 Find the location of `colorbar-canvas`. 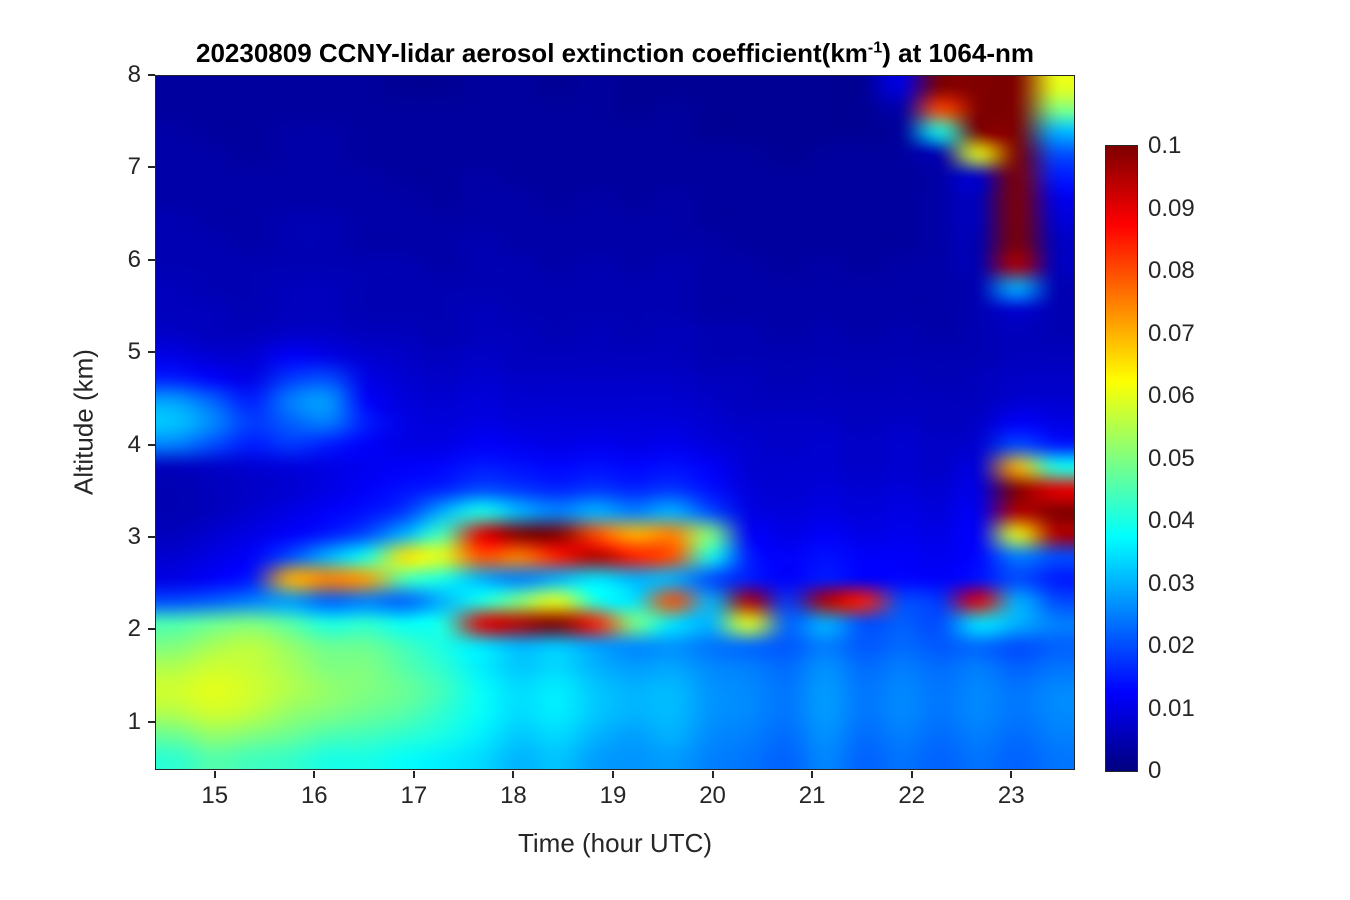

colorbar-canvas is located at coordinates (1121, 458).